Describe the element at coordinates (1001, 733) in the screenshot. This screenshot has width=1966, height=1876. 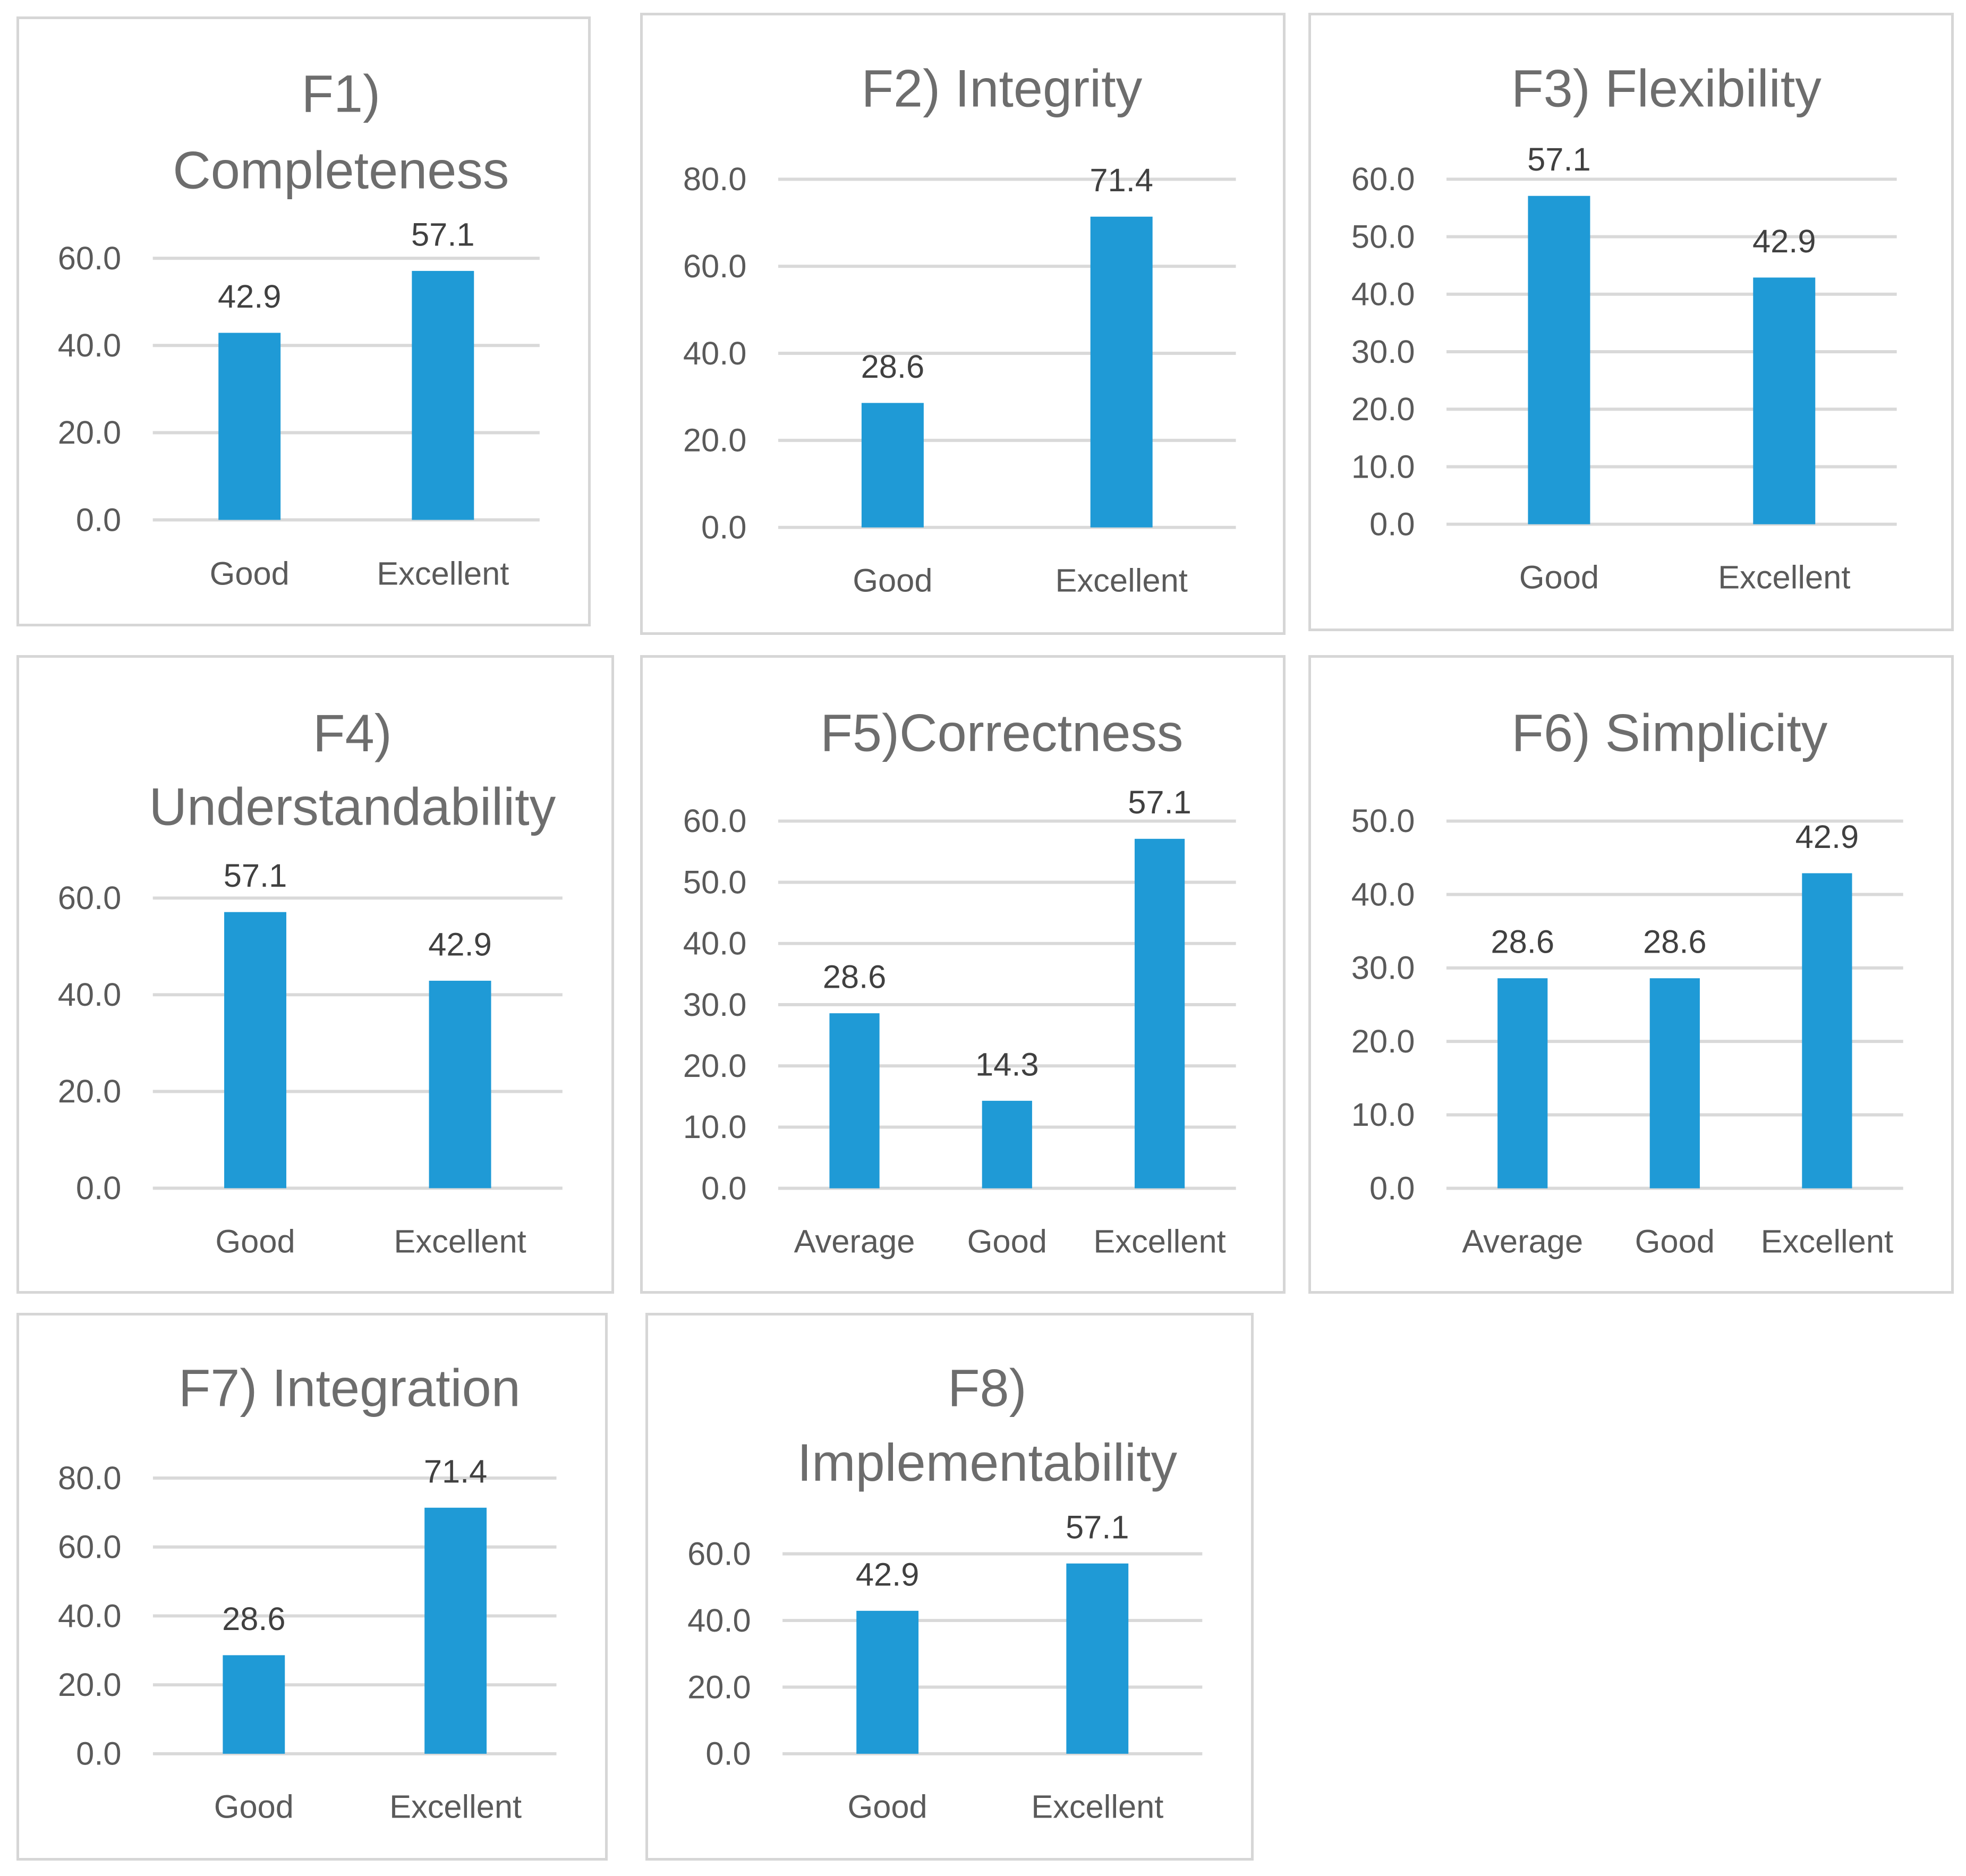
I see `chart-title: F5)Correctness` at that location.